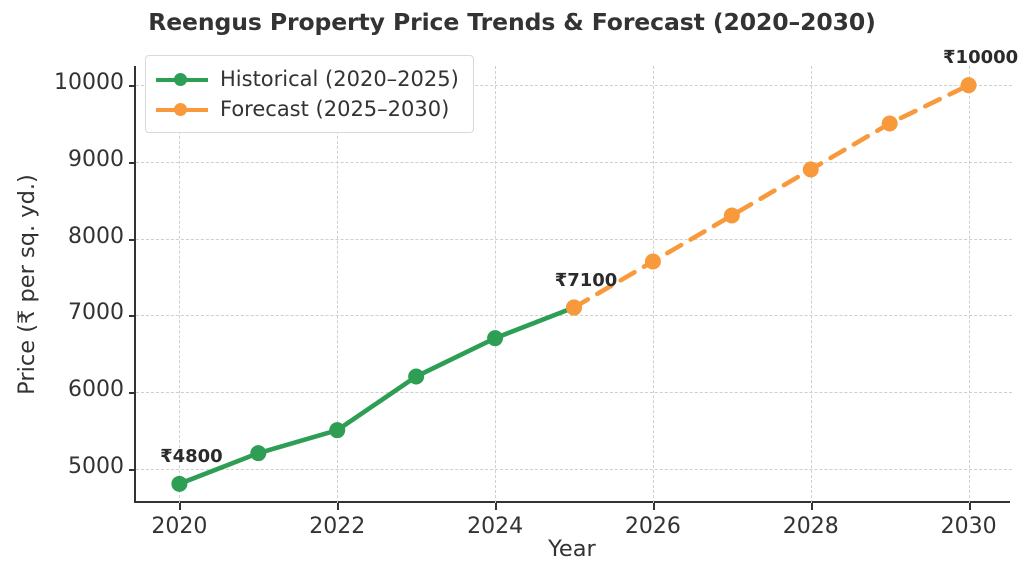 The width and height of the screenshot is (1024, 580). What do you see at coordinates (335, 109) in the screenshot?
I see `legend-label-forecast: Forecast (2025–2030)` at bounding box center [335, 109].